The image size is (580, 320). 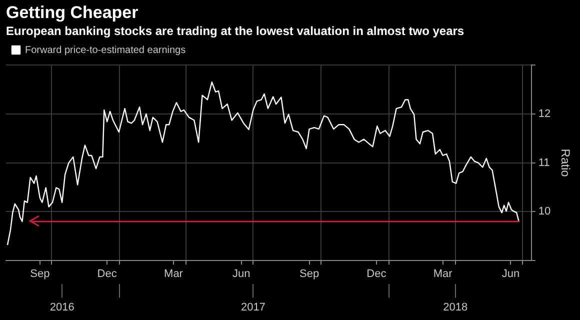 What do you see at coordinates (105, 50) in the screenshot?
I see `legend-label: Forward price-to-estimated earnings` at bounding box center [105, 50].